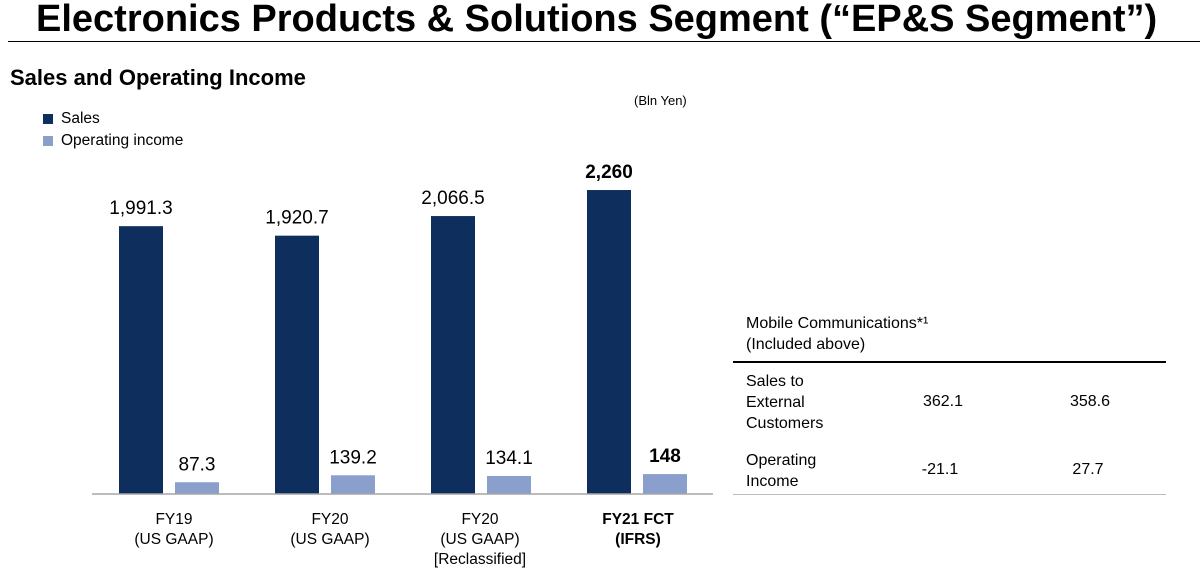  I want to click on table-bottom-rule, so click(949, 494).